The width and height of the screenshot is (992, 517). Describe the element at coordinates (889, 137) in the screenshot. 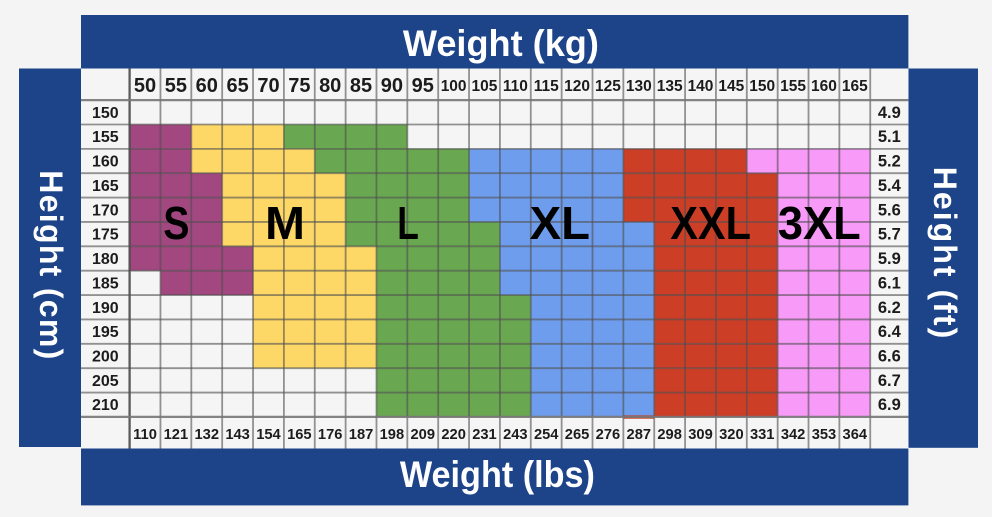

I see `svg-text: 5.1` at that location.